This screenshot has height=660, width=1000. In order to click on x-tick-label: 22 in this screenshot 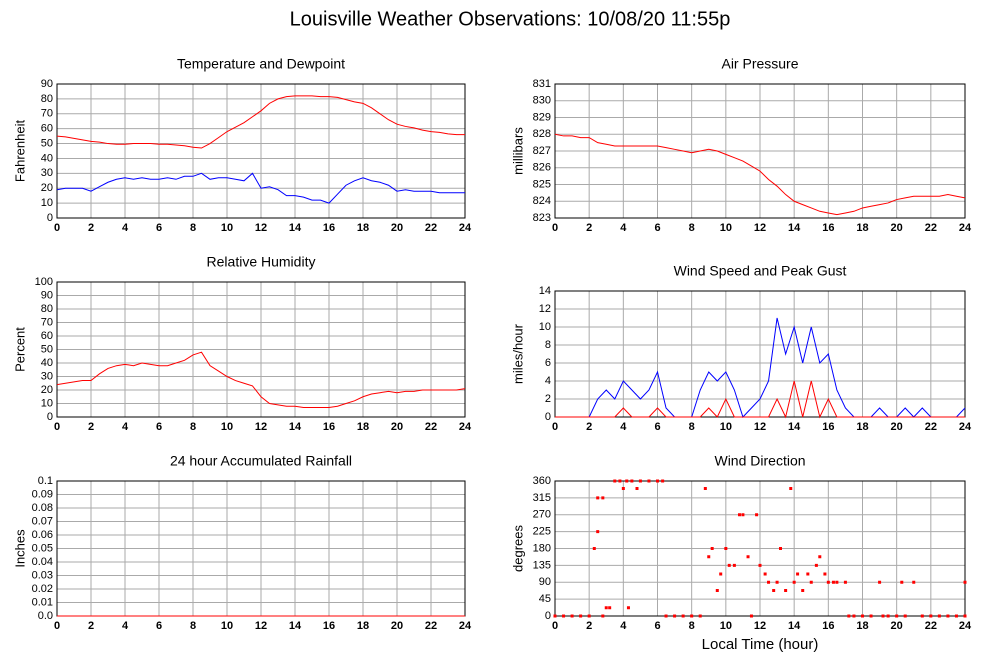, I will do `click(431, 427)`.